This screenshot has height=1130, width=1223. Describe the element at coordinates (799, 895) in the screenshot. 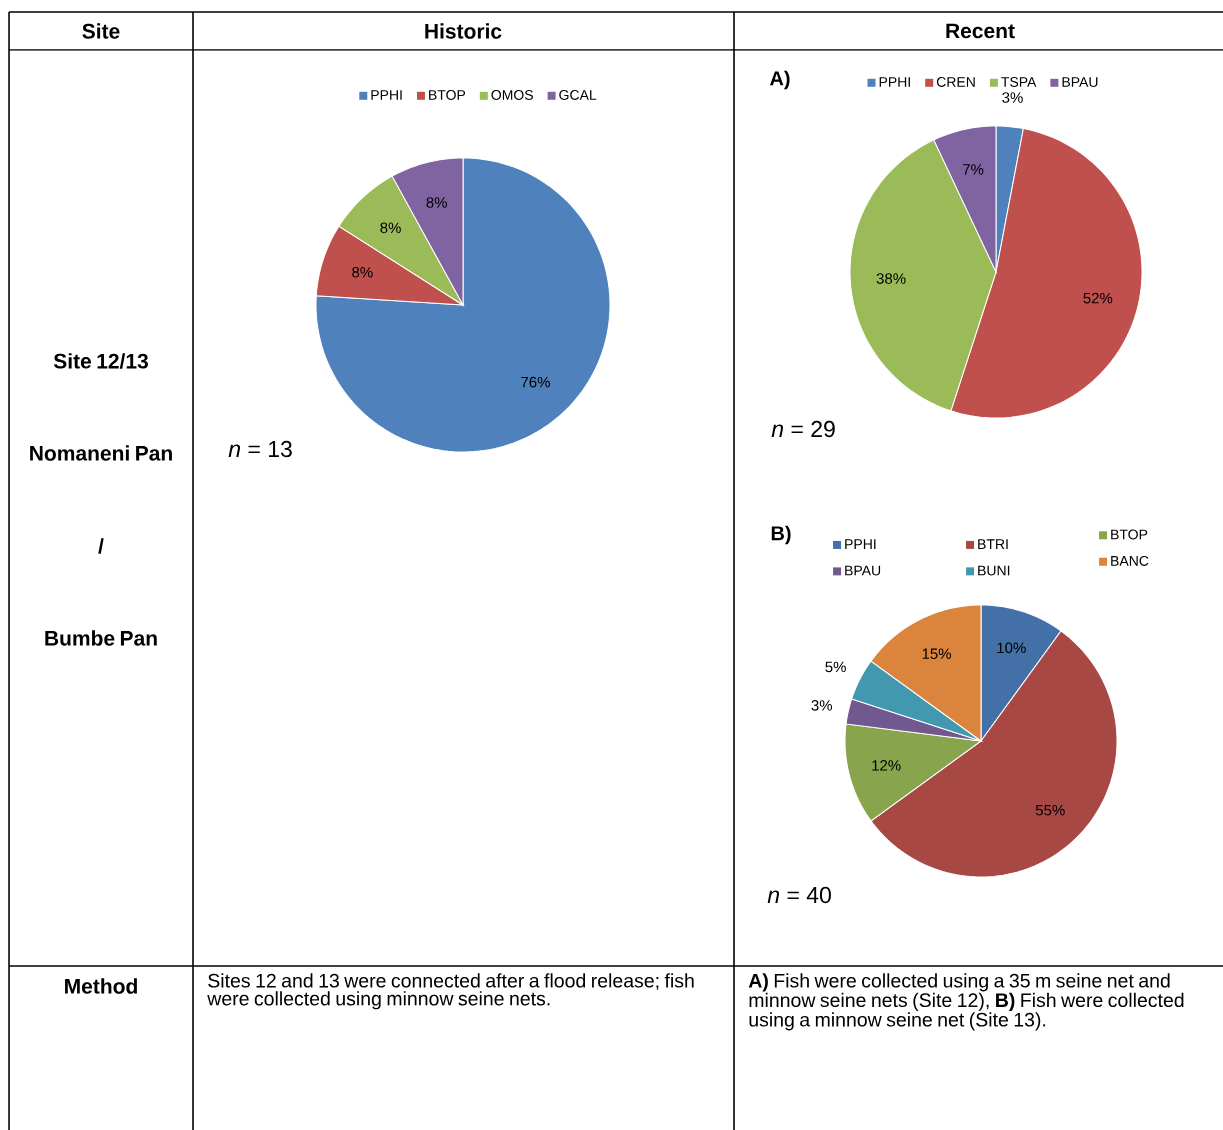

I see `text: n = 40` at that location.